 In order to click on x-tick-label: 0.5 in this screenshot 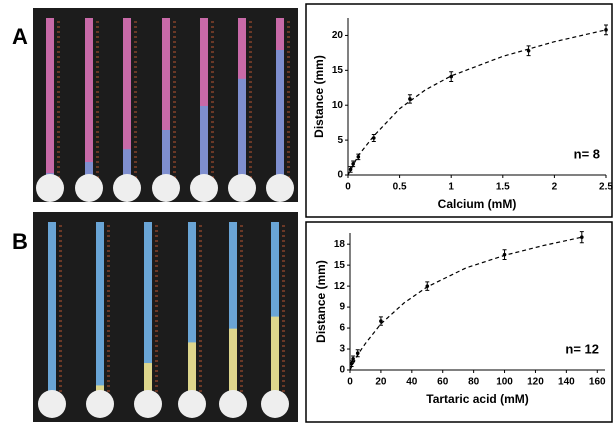, I will do `click(400, 187)`.